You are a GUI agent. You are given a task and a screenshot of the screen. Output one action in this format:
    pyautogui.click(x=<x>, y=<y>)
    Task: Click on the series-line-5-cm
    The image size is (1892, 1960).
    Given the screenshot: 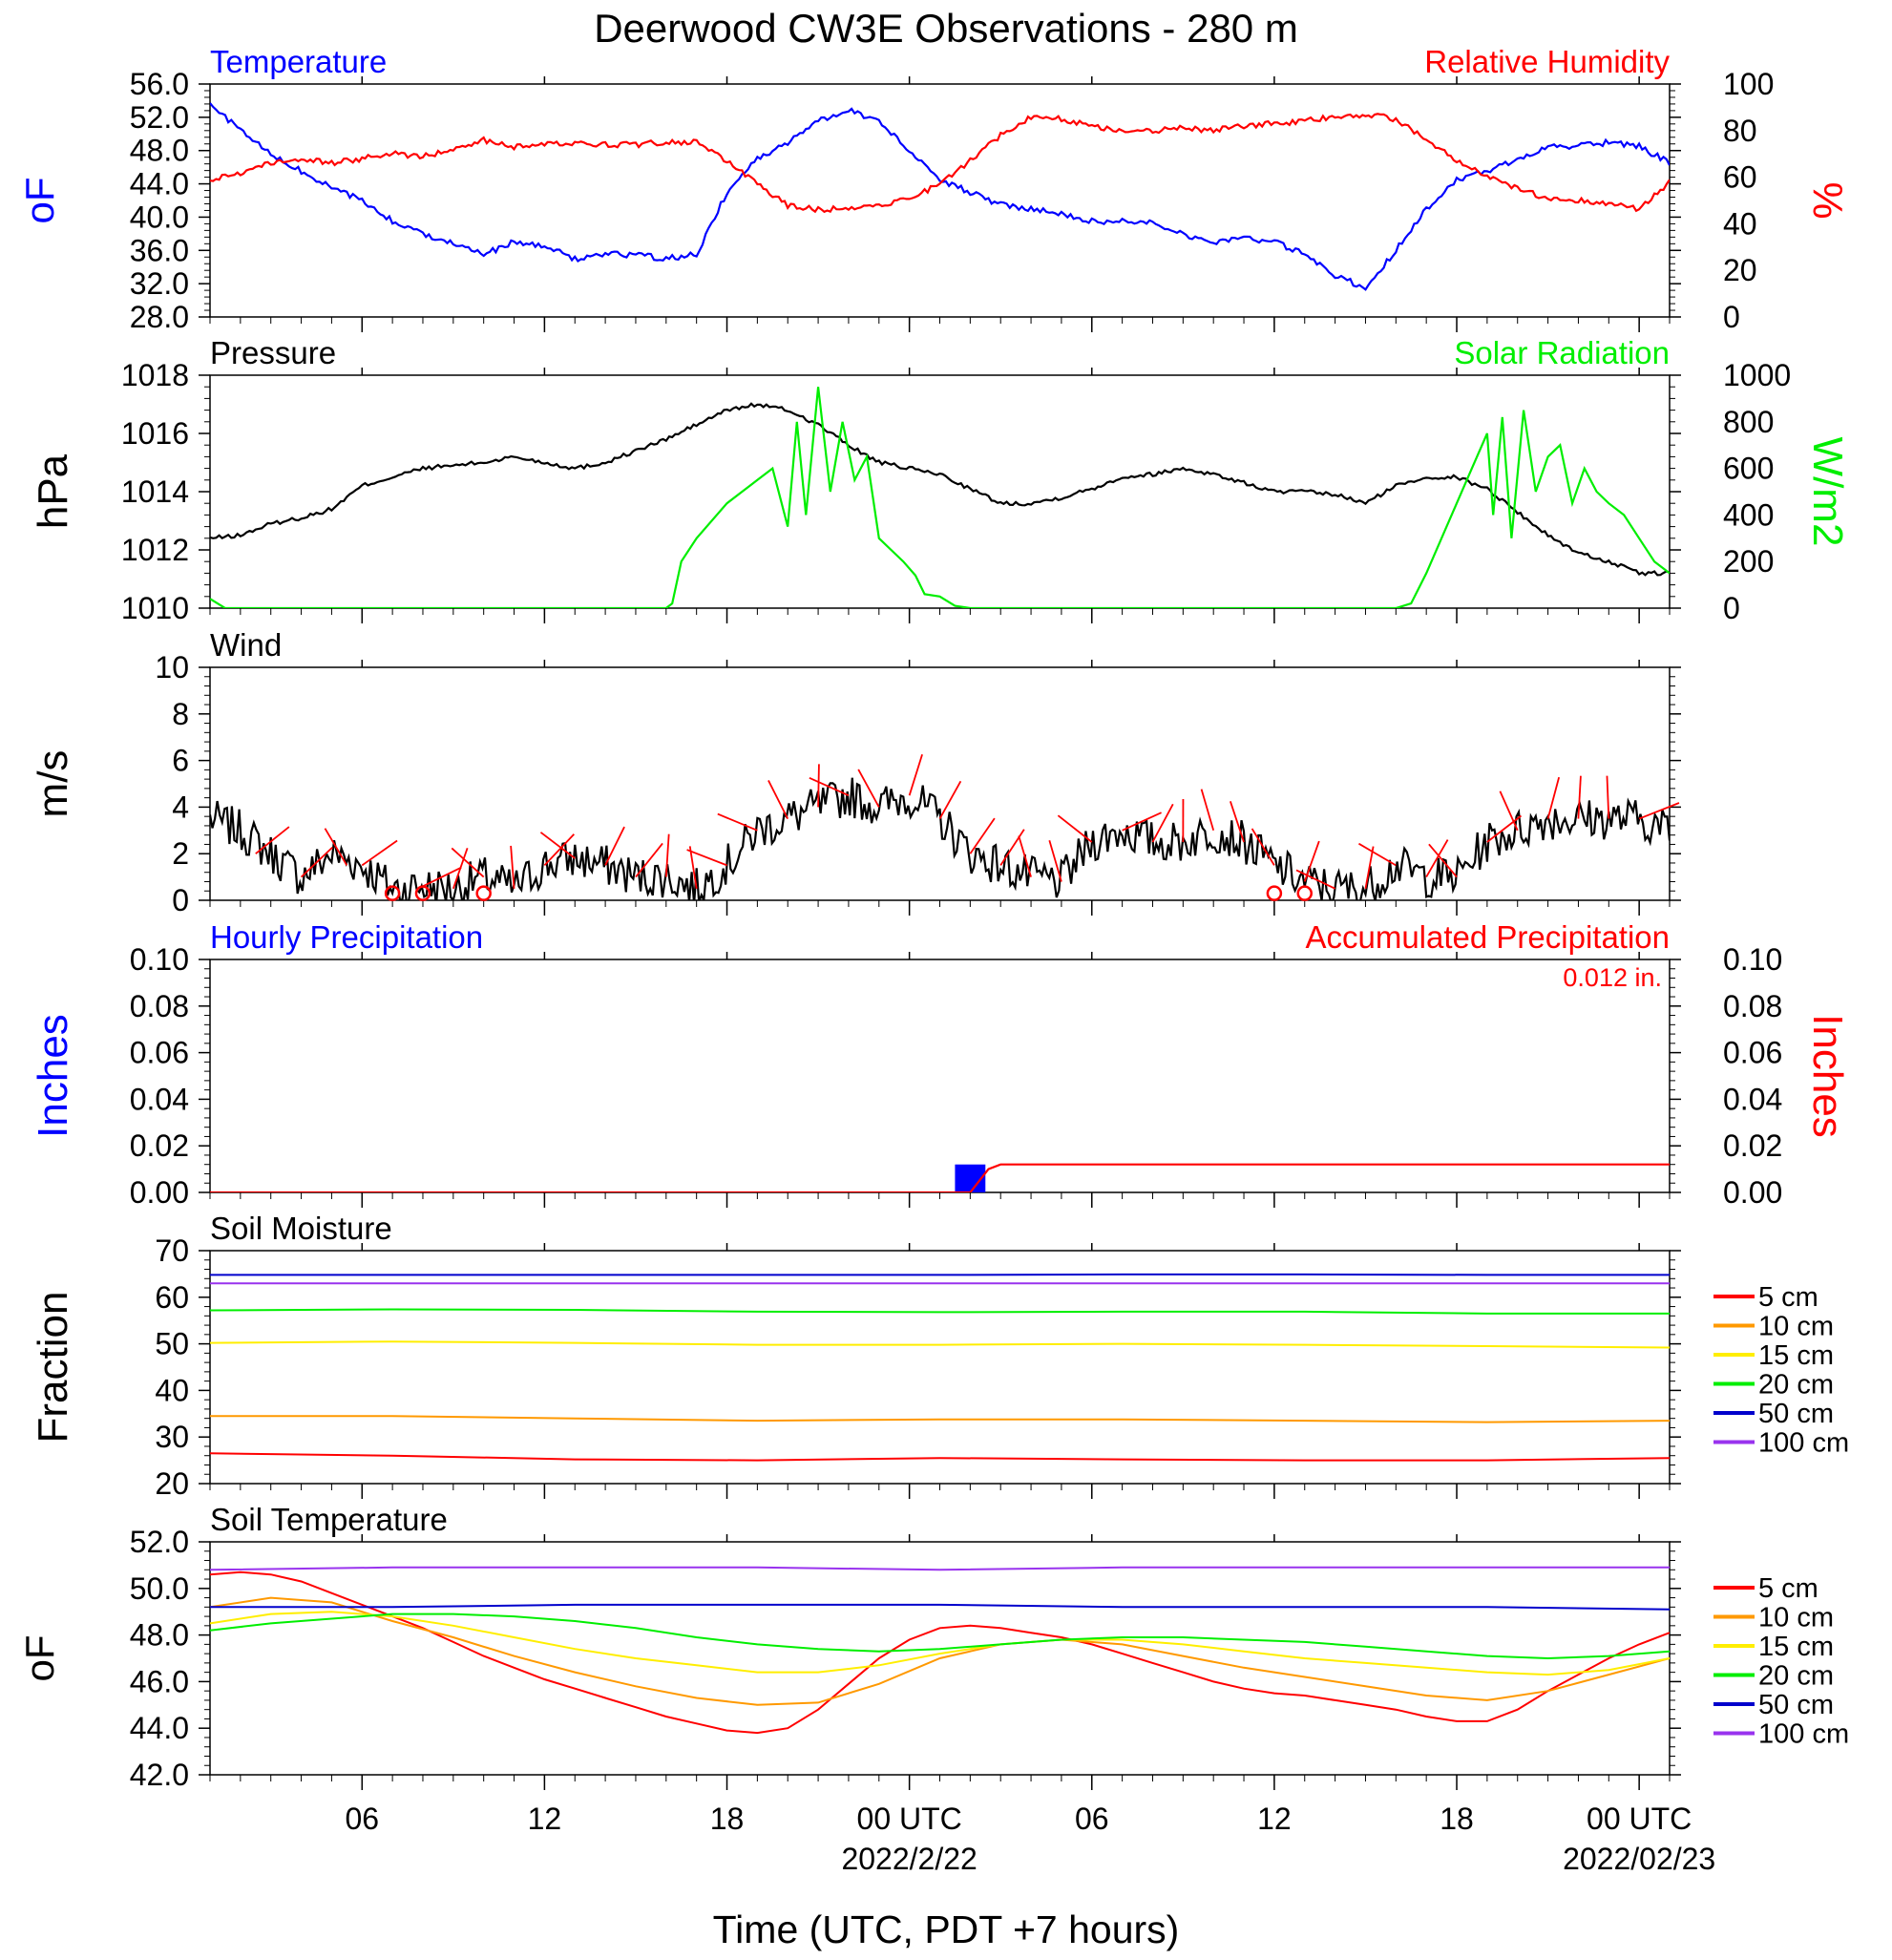 What is the action you would take?
    pyautogui.click(x=940, y=1457)
    